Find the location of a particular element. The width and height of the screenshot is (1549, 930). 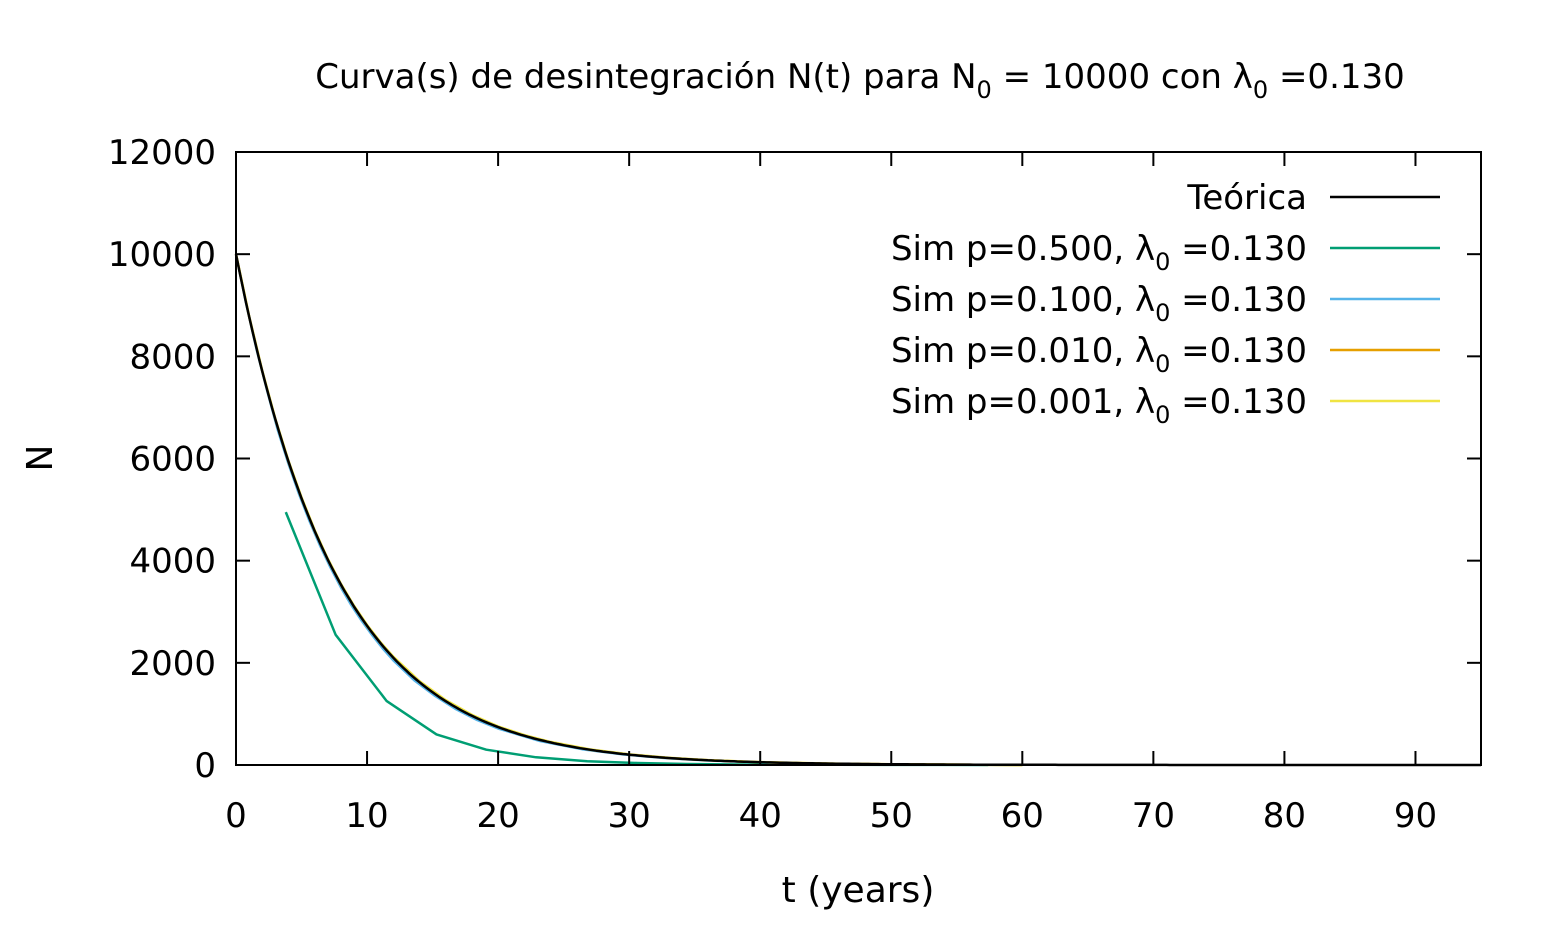

x-tick-label: 40 is located at coordinates (760, 816).